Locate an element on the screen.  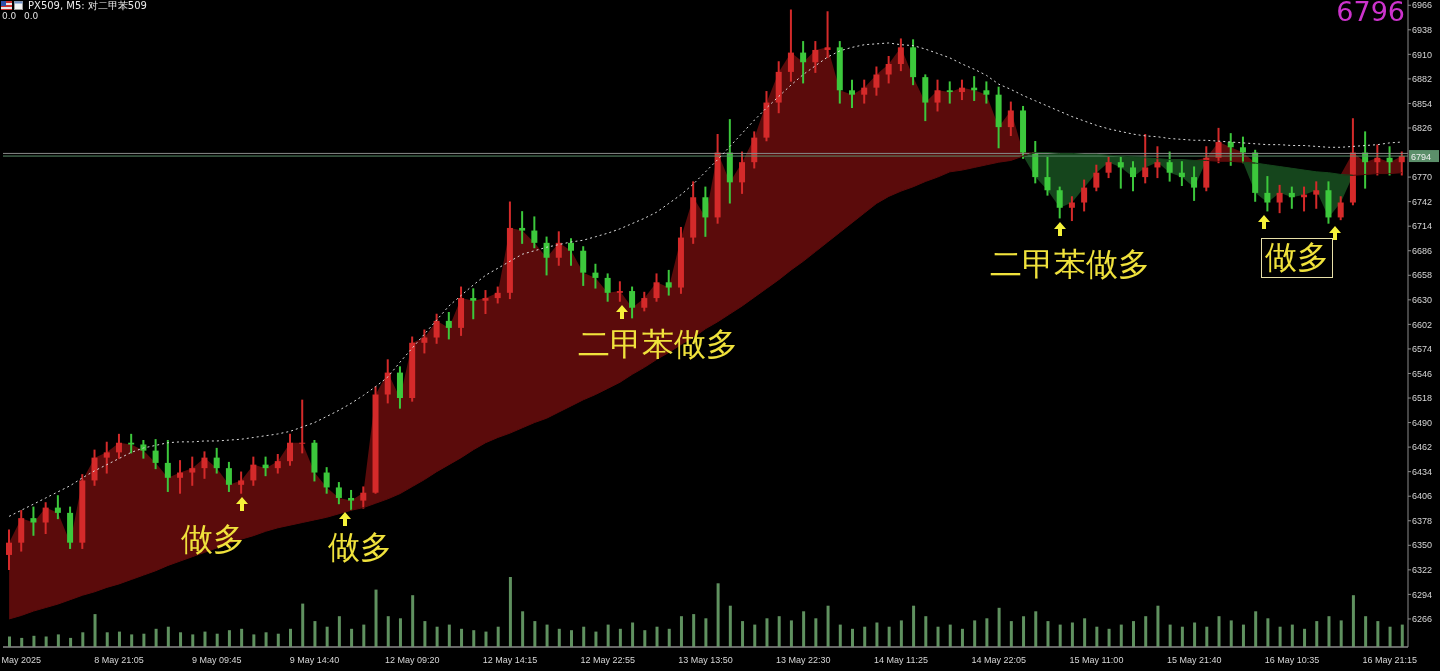
x-tick-label: 12 May 09:20 is located at coordinates (412, 660).